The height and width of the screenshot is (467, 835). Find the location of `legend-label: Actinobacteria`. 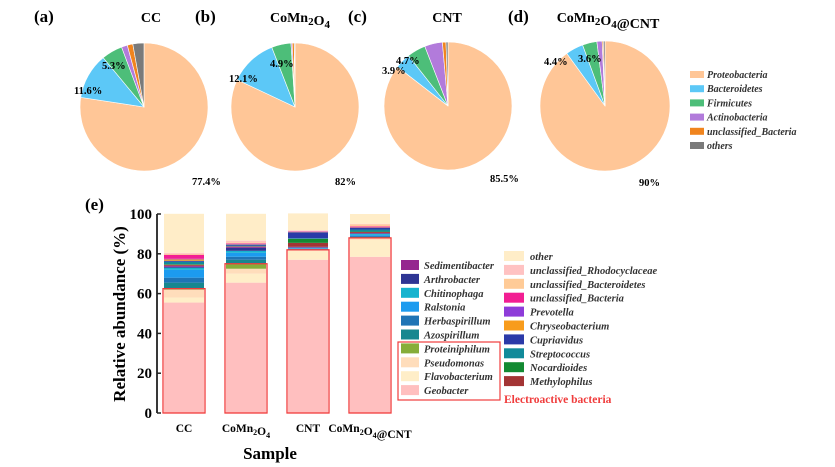

legend-label: Actinobacteria is located at coordinates (737, 118).